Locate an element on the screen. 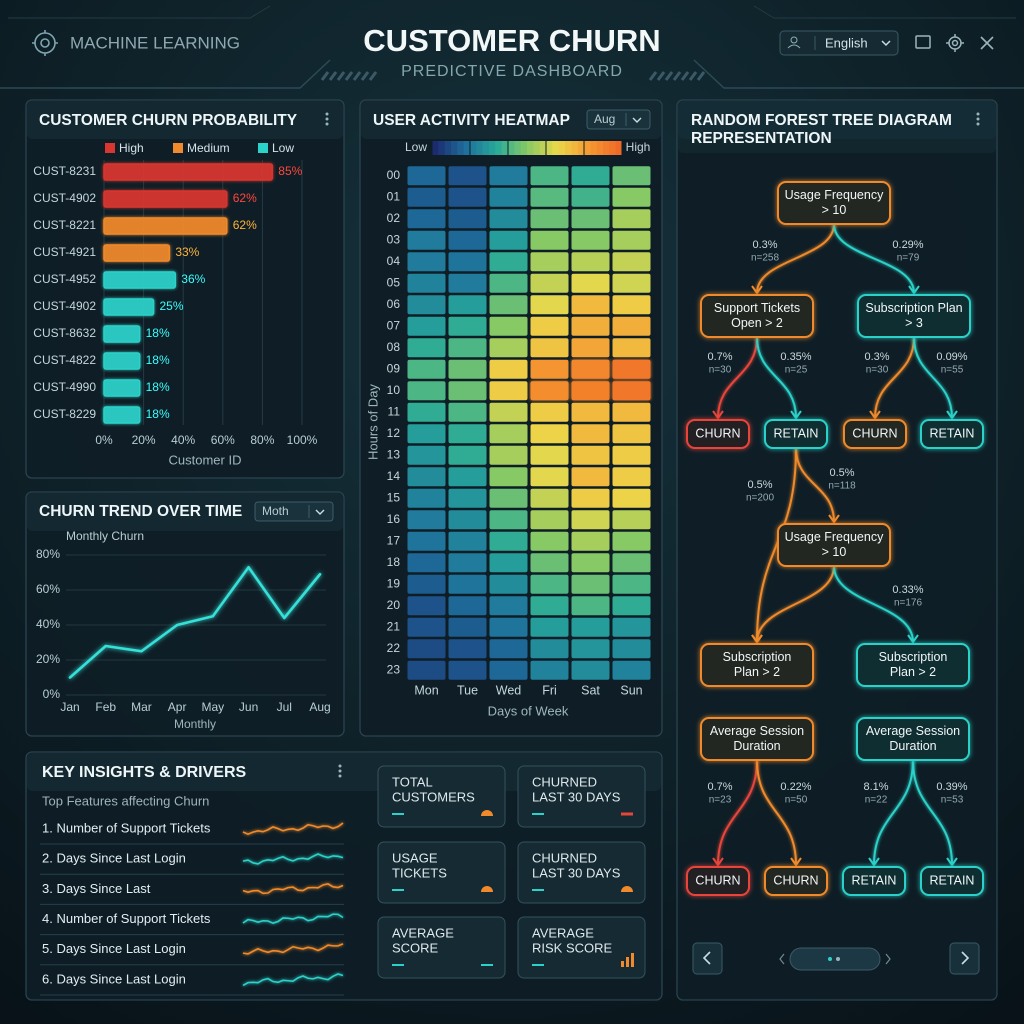  y-tick-label: CUST-4902 is located at coordinates (64, 198).